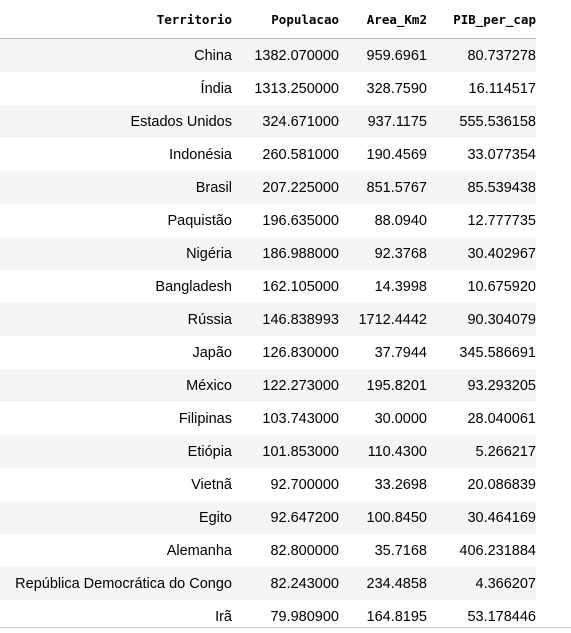 The width and height of the screenshot is (571, 633). Describe the element at coordinates (285, 88) in the screenshot. I see `cell-populacao: 1313.250000` at that location.